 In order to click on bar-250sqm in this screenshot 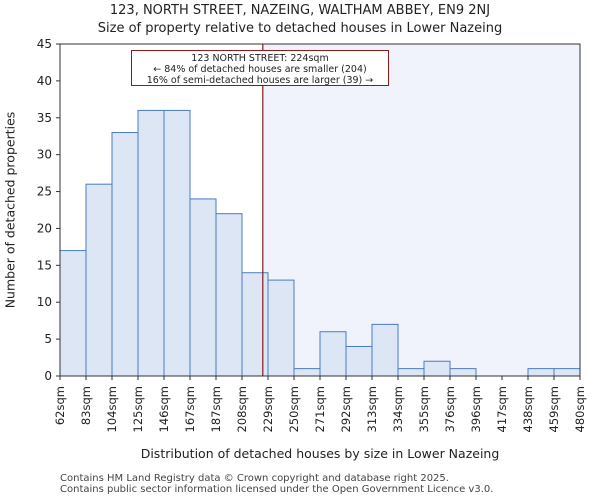, I will do `click(307, 372)`.